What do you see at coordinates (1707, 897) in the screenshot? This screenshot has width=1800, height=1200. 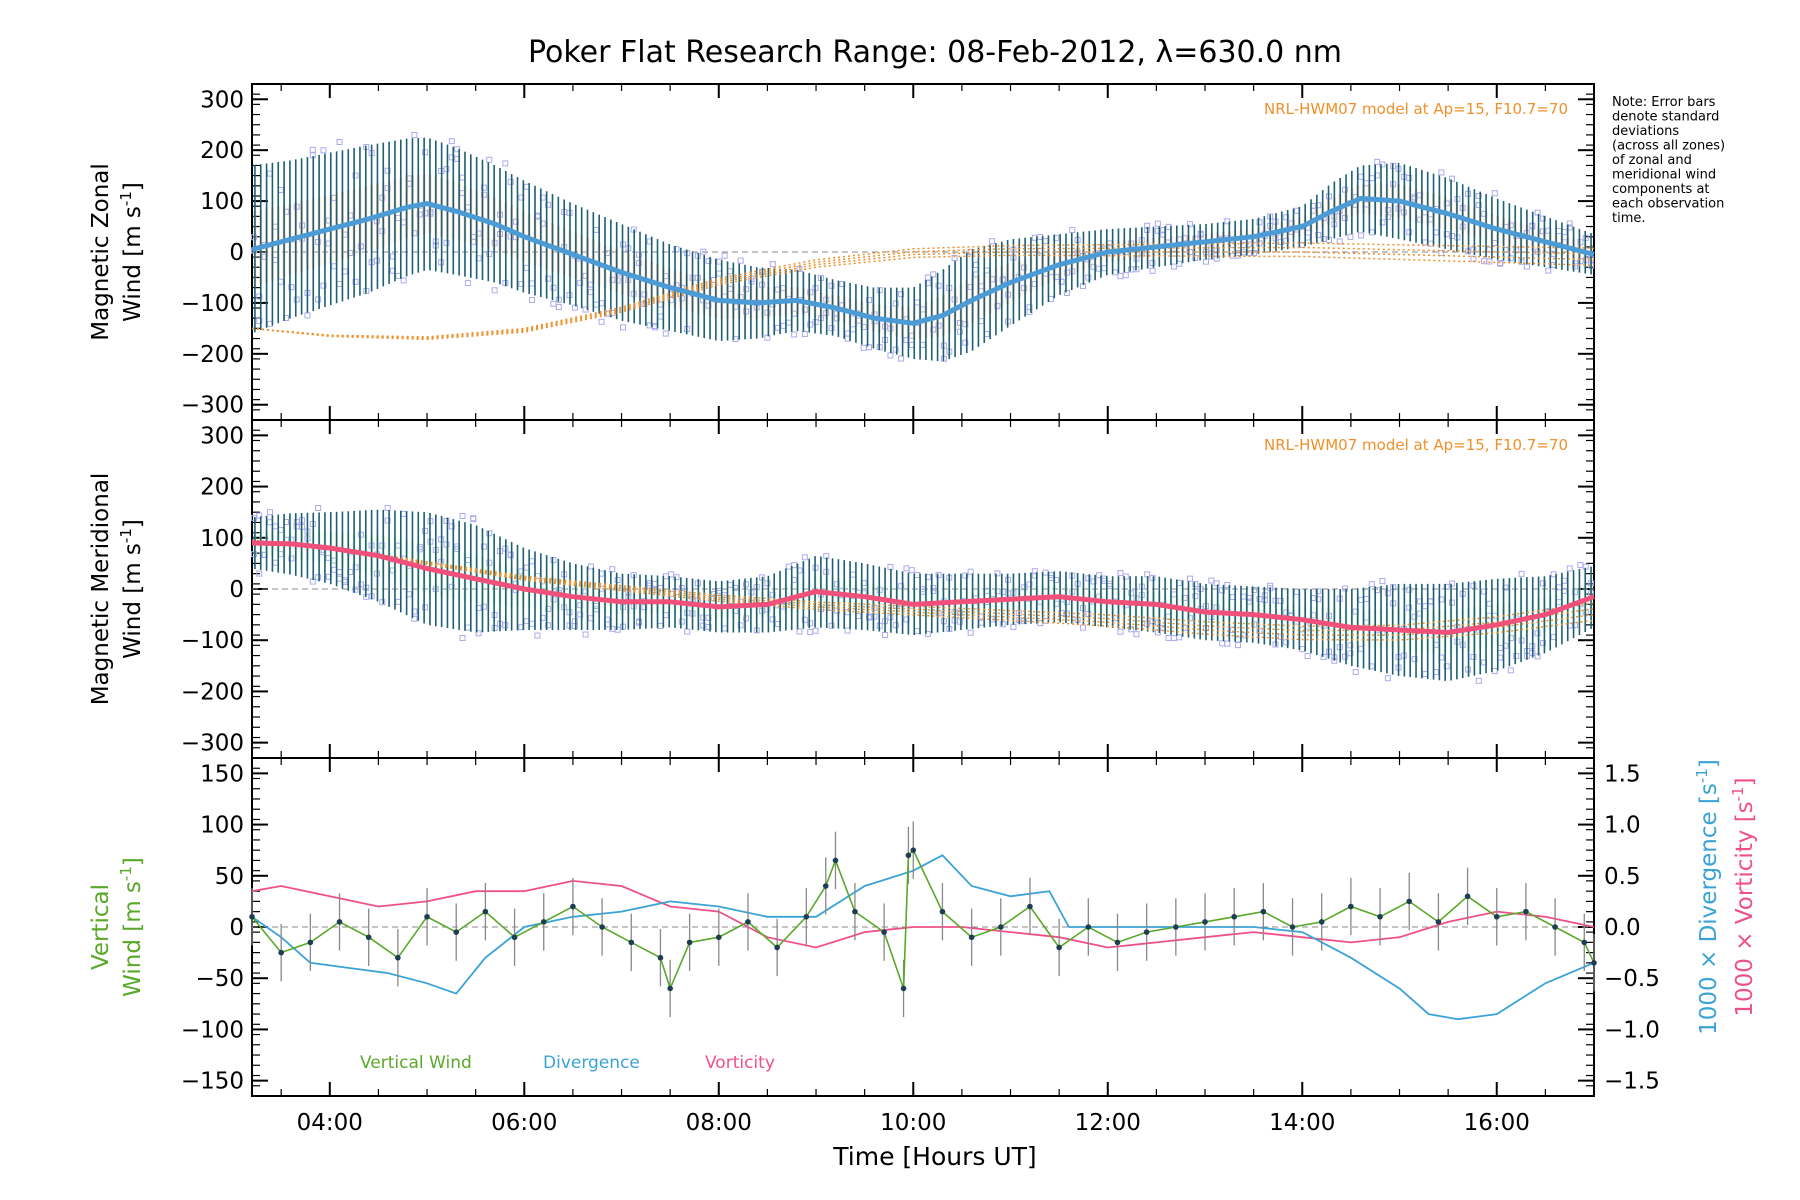 I see `divergence-axis-label: 1000 × Divergence [s-1]` at bounding box center [1707, 897].